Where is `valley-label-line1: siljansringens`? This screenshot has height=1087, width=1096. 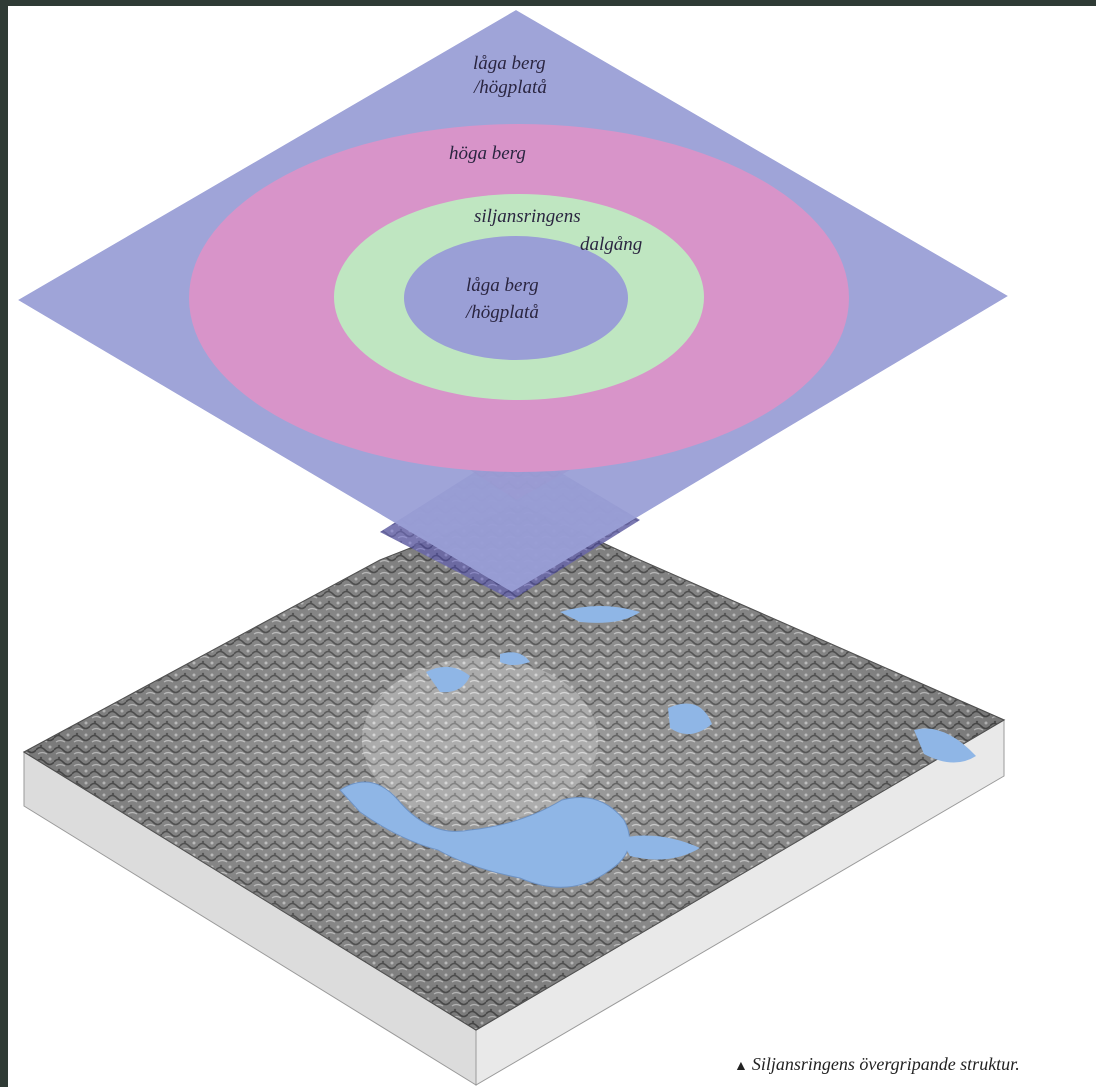
valley-label-line1: siljansringens is located at coordinates (527, 216).